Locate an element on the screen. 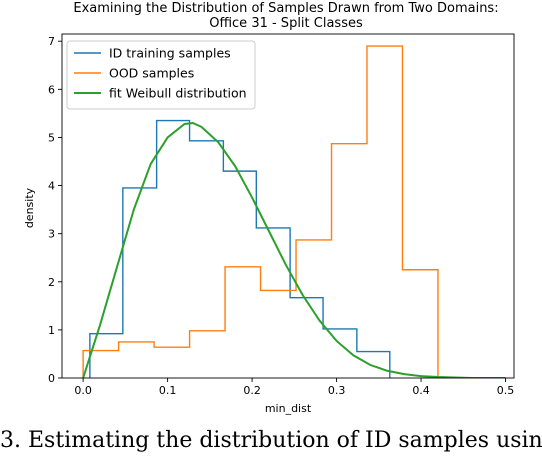 This screenshot has width=542, height=468. y-tick-label: 6 is located at coordinates (51, 89).